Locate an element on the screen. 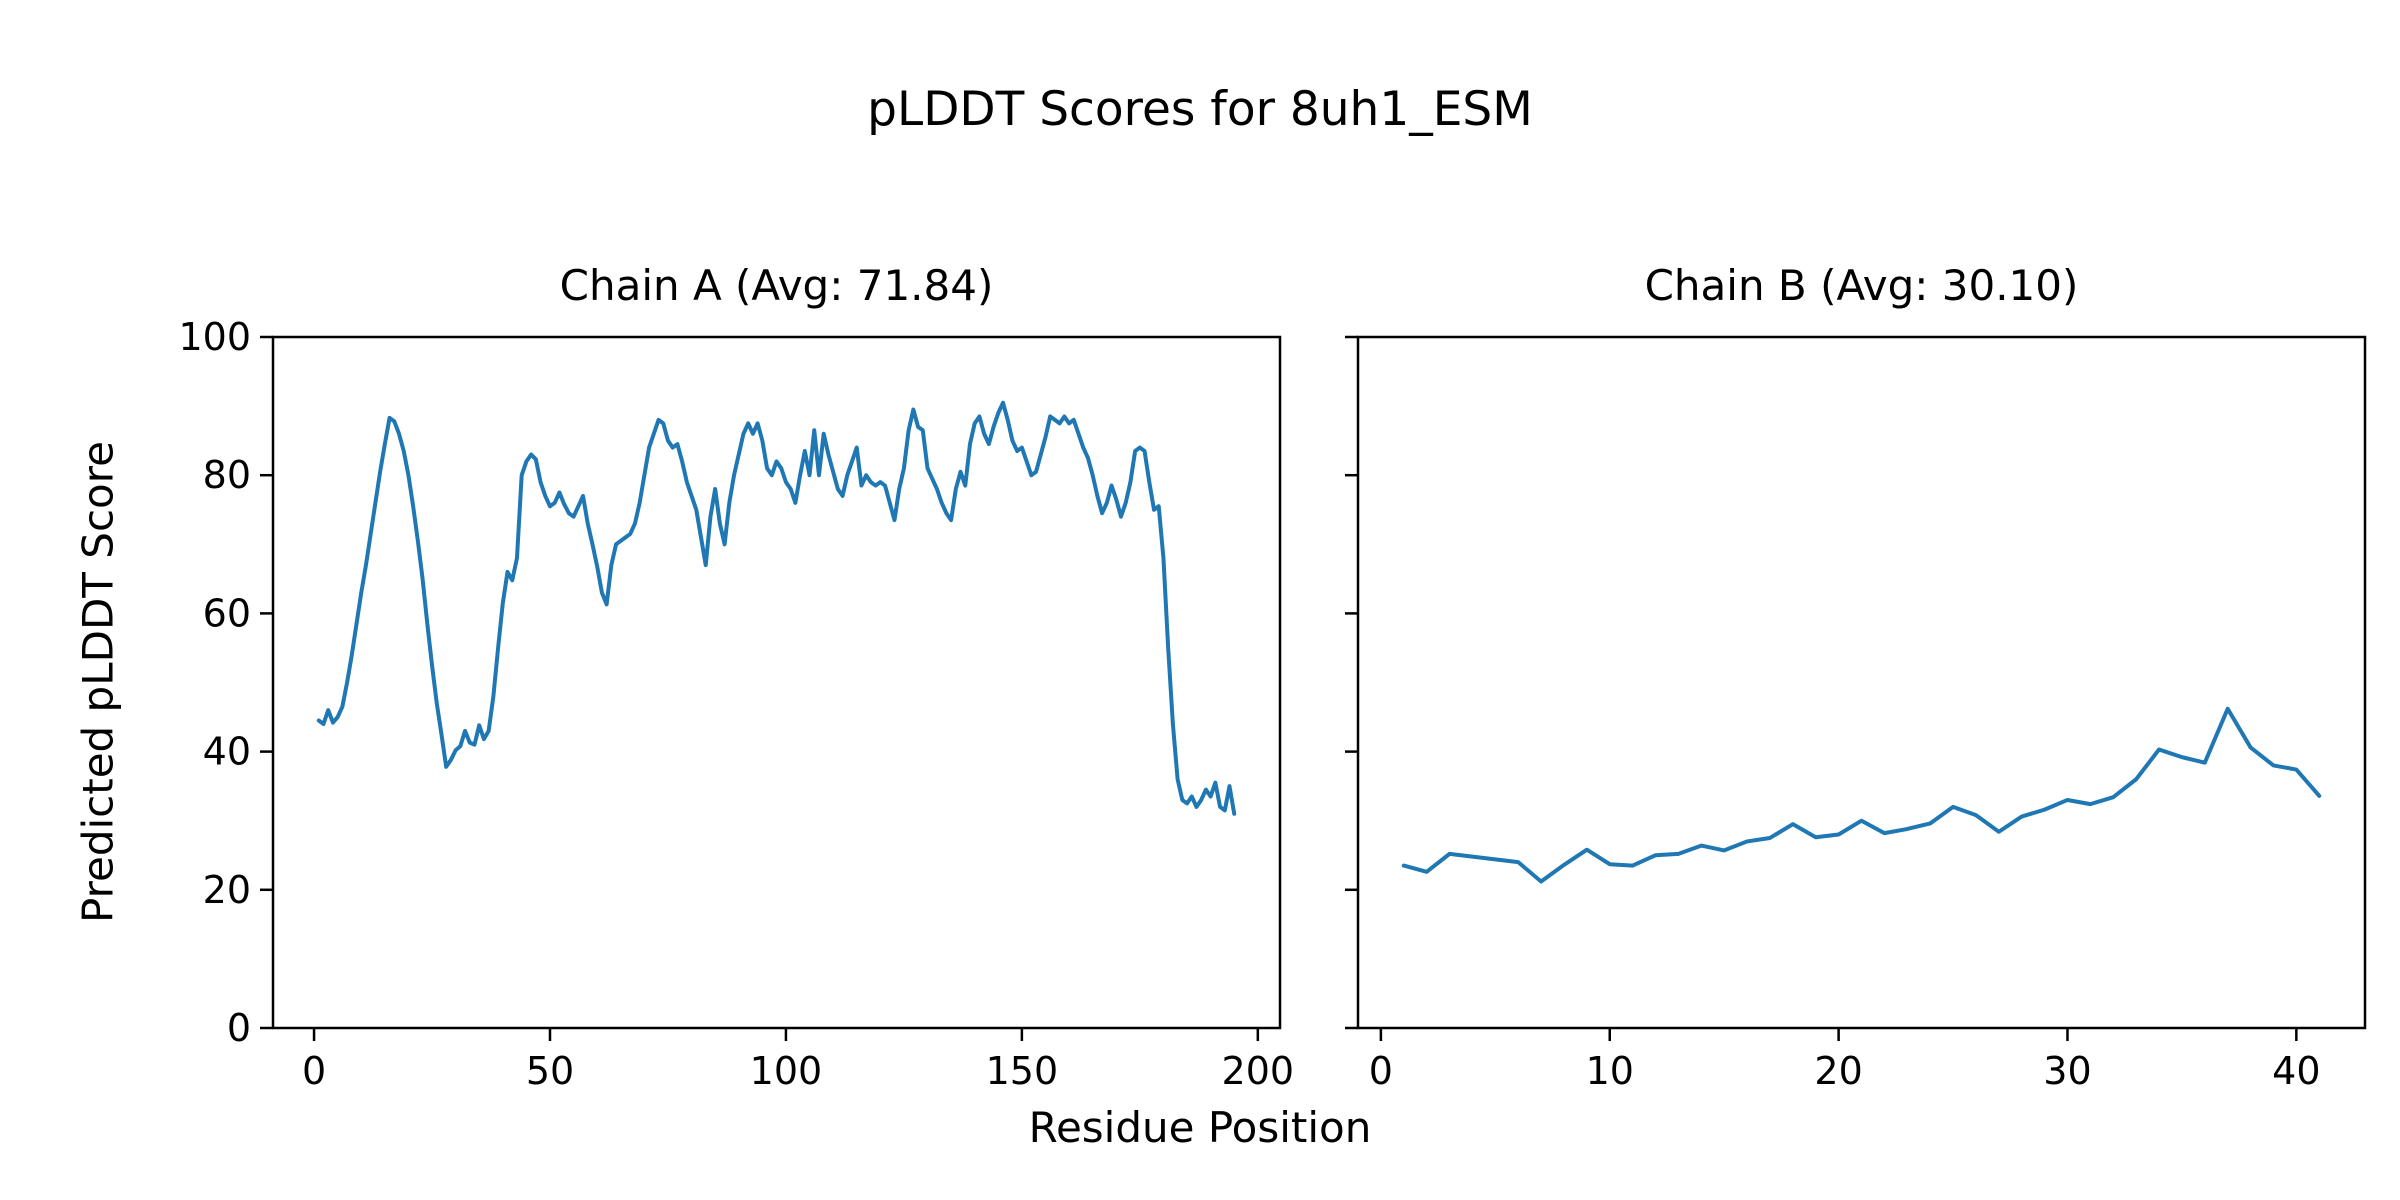  chain-a-xtick-label: 150 is located at coordinates (1022, 1071).